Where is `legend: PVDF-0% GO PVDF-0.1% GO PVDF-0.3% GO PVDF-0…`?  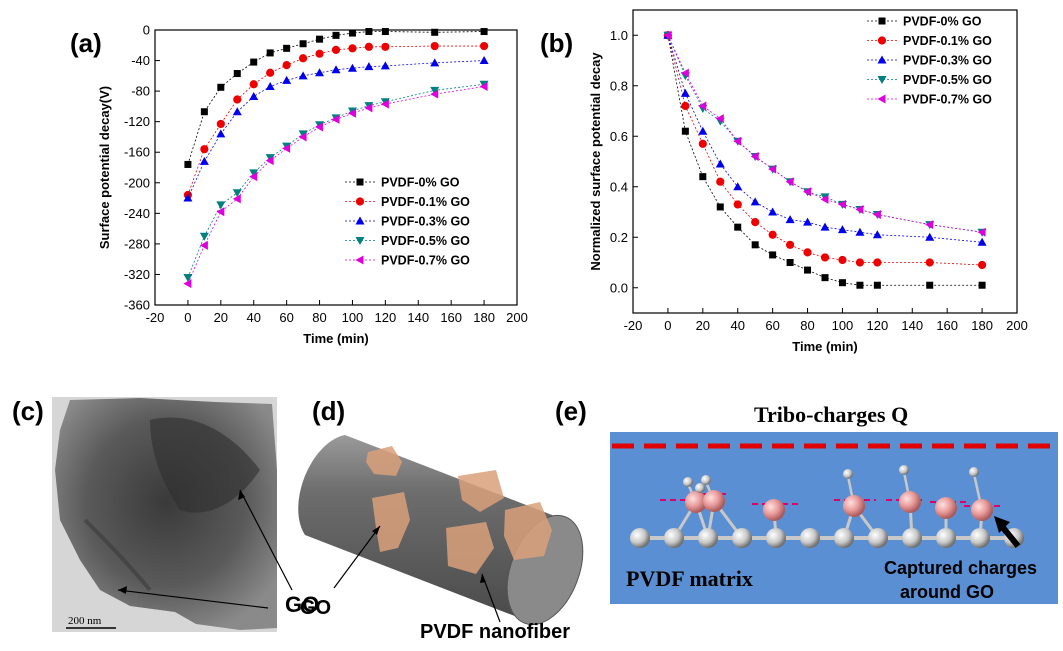 legend: PVDF-0% GO PVDF-0.1% GO PVDF-0.3% GO PVDF-0… is located at coordinates (407, 222).